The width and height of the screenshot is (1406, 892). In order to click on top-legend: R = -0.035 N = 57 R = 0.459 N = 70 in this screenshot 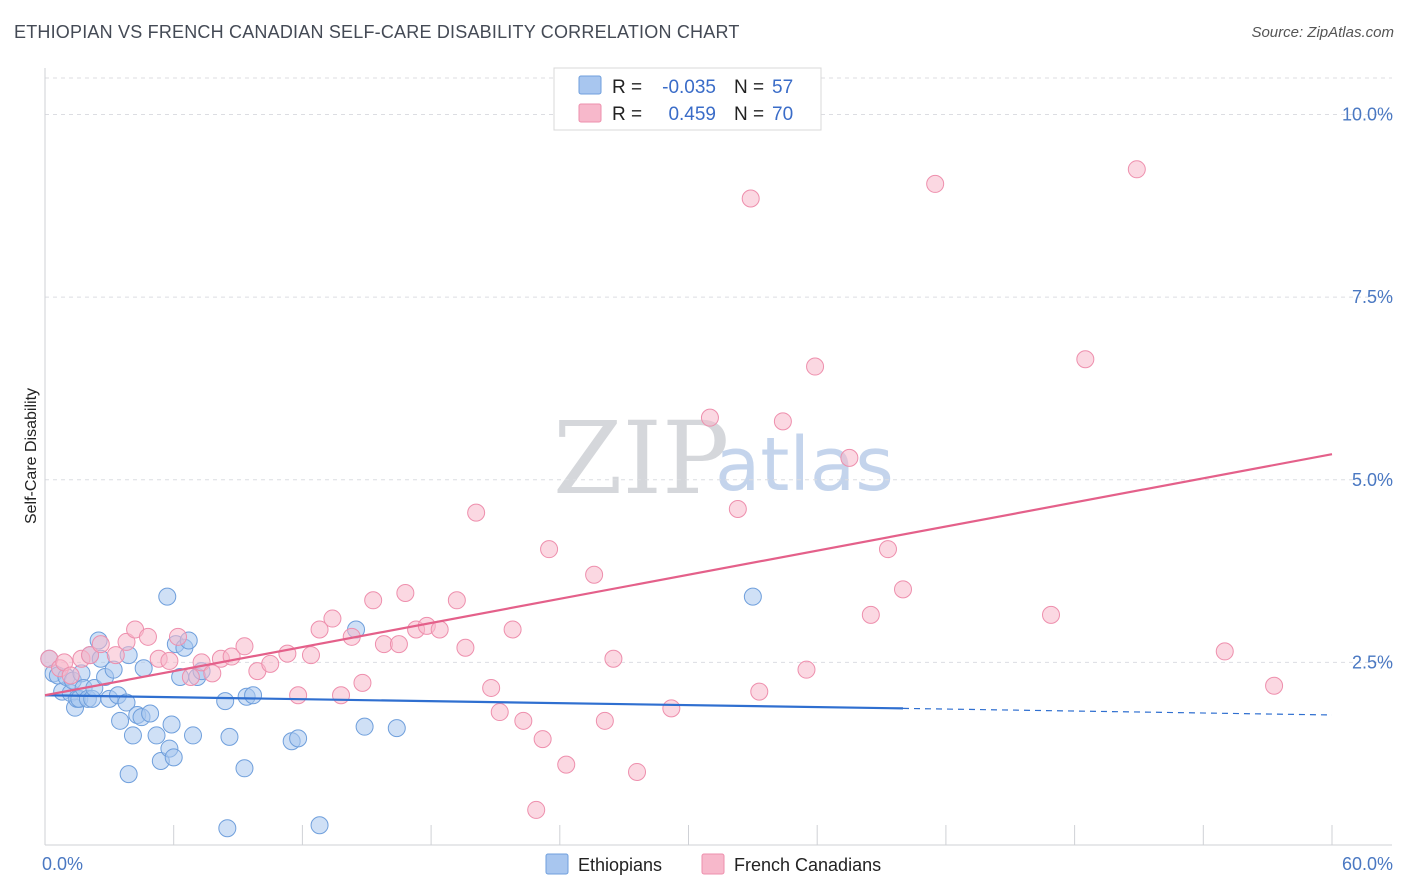, I will do `click(687, 99)`.